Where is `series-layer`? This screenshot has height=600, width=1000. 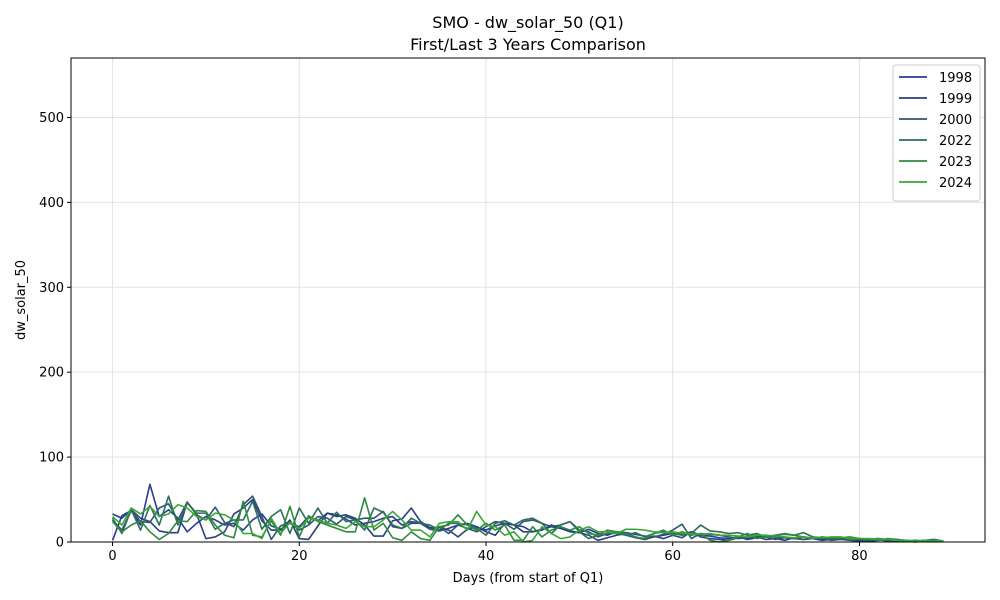 series-layer is located at coordinates (527, 513).